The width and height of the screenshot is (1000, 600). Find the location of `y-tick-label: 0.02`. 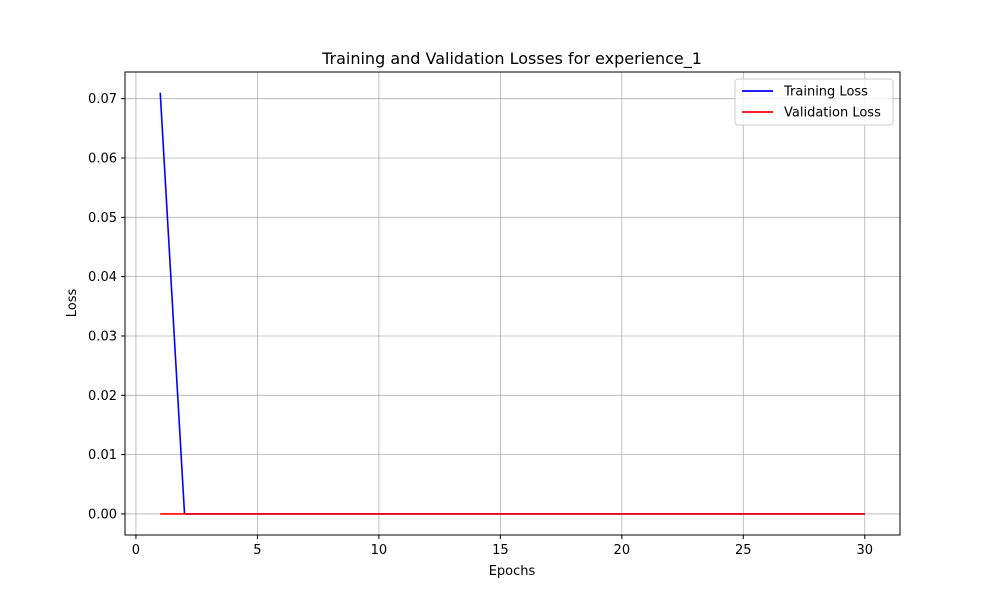

y-tick-label: 0.02 is located at coordinates (102, 396).